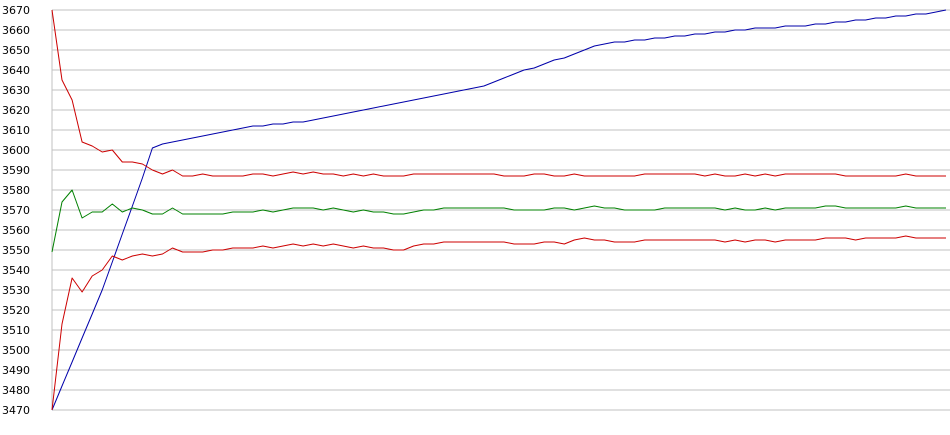 This screenshot has width=950, height=435. I want to click on y-tick-label: 3470, so click(16, 410).